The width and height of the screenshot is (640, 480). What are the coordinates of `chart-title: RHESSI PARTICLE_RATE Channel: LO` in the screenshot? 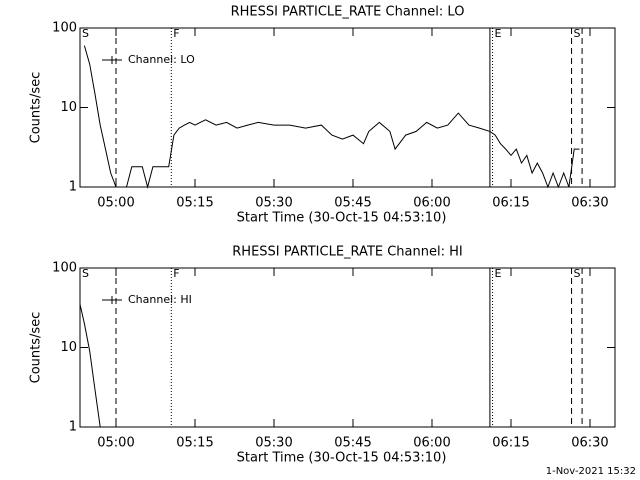 It's located at (348, 12).